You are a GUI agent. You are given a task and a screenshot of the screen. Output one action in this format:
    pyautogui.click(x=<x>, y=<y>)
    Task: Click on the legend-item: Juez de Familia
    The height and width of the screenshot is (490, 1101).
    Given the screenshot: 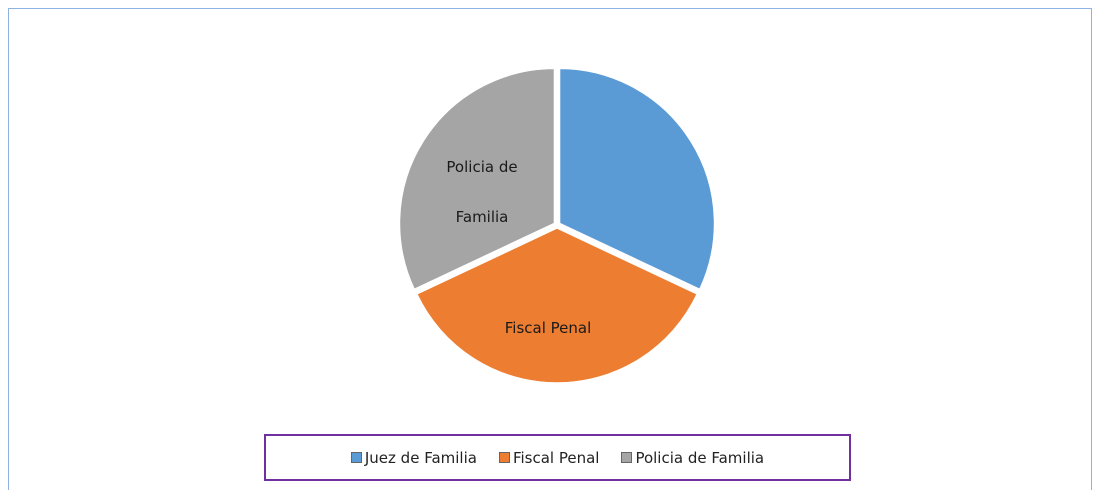 What is the action you would take?
    pyautogui.click(x=413, y=457)
    